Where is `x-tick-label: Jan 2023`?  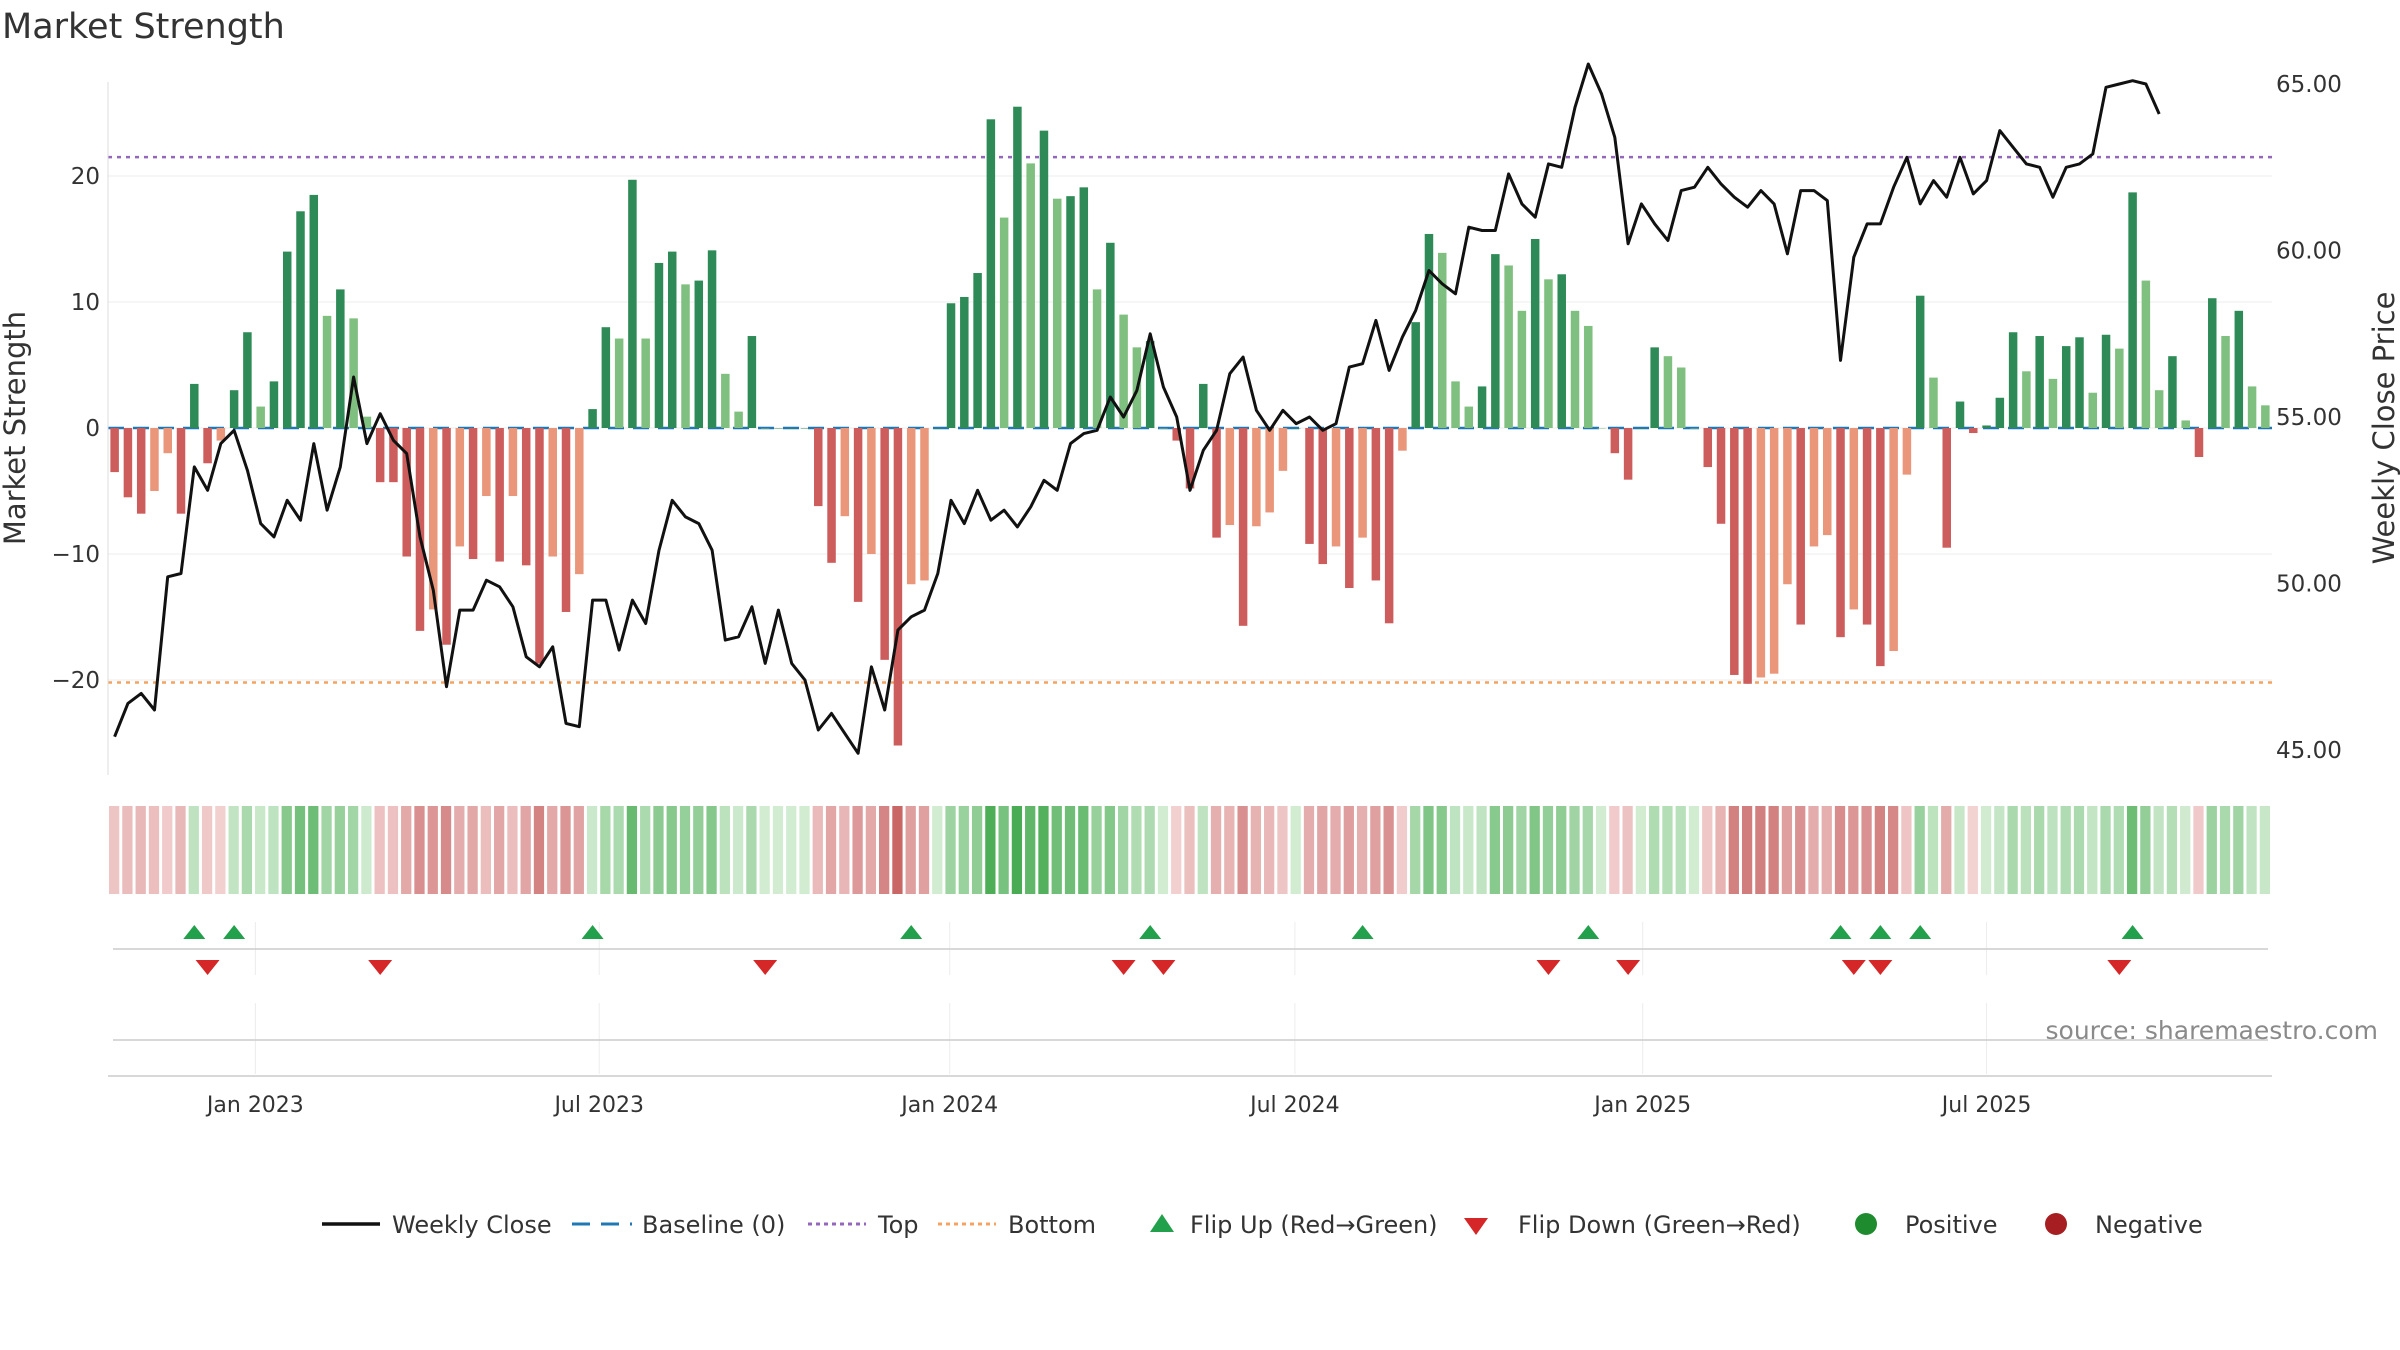
x-tick-label: Jan 2023 is located at coordinates (254, 1105).